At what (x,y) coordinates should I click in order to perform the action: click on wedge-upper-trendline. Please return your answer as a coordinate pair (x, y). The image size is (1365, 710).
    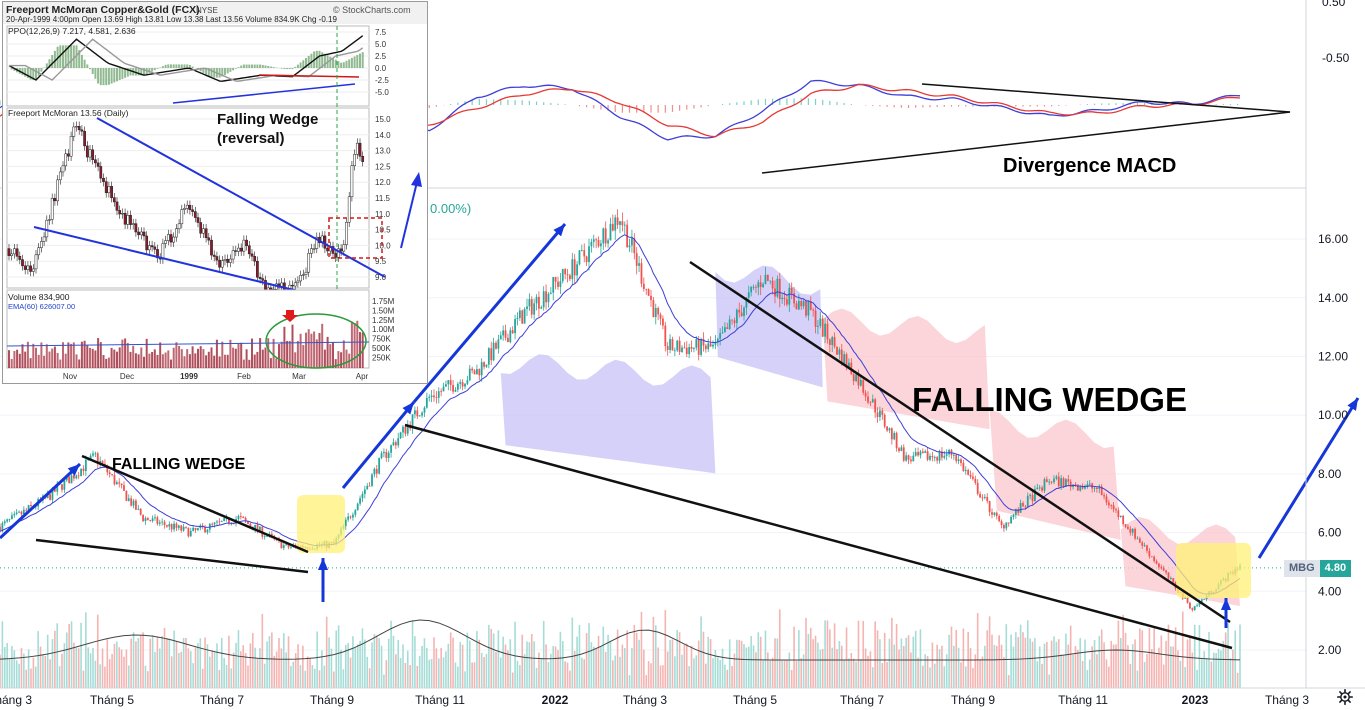
    Looking at the image, I should click on (195, 504).